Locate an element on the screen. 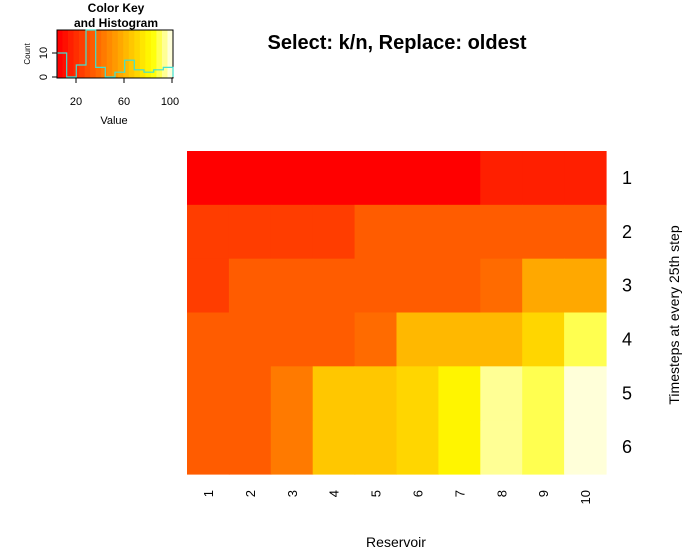 The width and height of the screenshot is (687, 555). heatmap-cell-r1-c6 is located at coordinates (417, 178).